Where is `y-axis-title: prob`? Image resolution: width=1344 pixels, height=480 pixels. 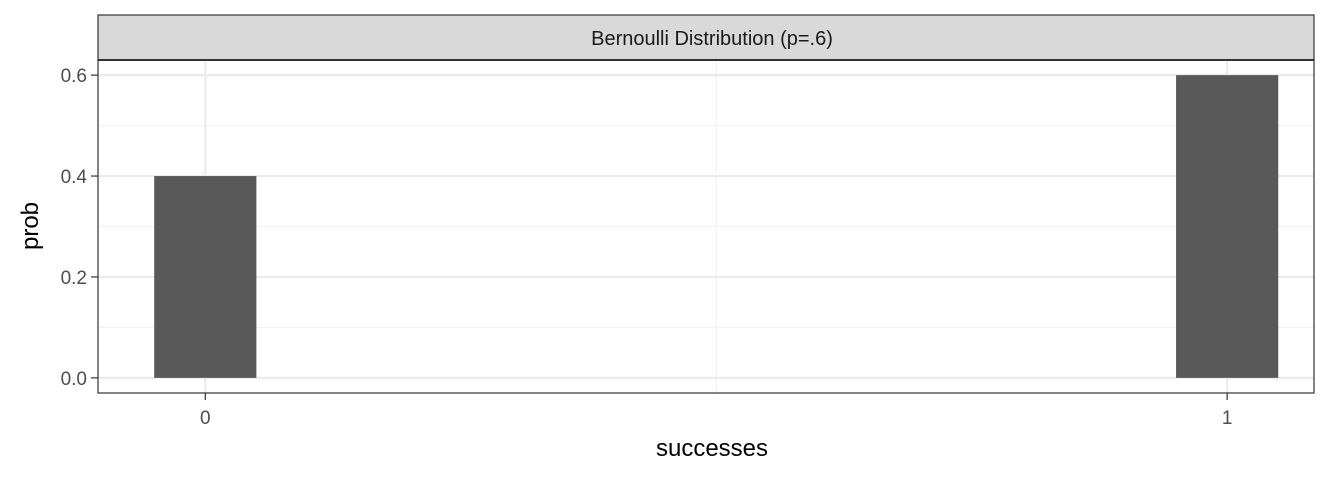
y-axis-title: prob is located at coordinates (30, 226).